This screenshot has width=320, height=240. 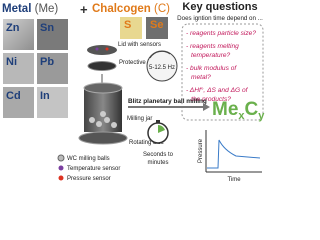 What do you see at coordinates (47, 62) in the screenshot?
I see `metal-label: Pb` at bounding box center [47, 62].